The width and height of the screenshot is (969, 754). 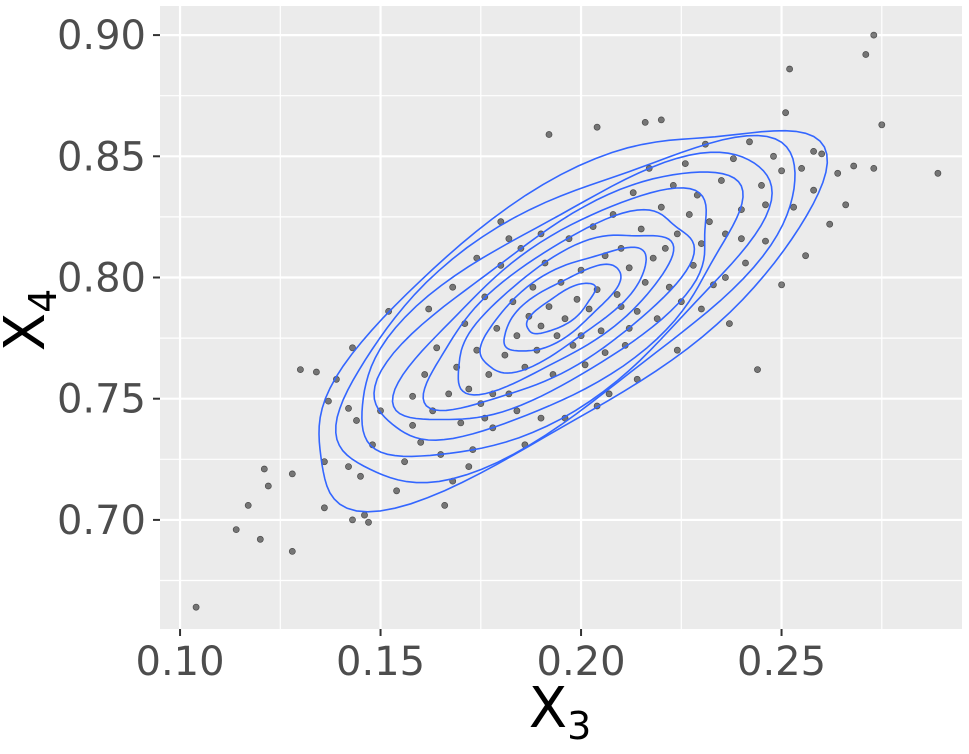 I want to click on x-tick-label: 0.15, so click(x=380, y=662).